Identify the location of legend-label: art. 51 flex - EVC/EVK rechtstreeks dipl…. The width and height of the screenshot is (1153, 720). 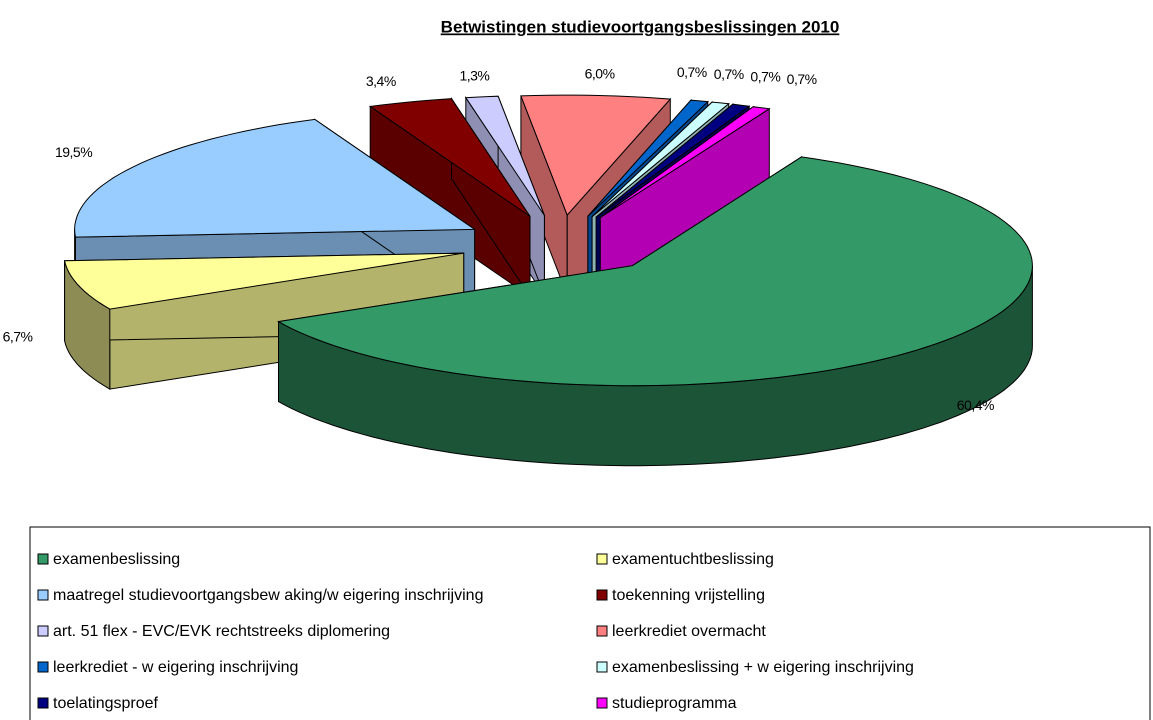
(221, 631).